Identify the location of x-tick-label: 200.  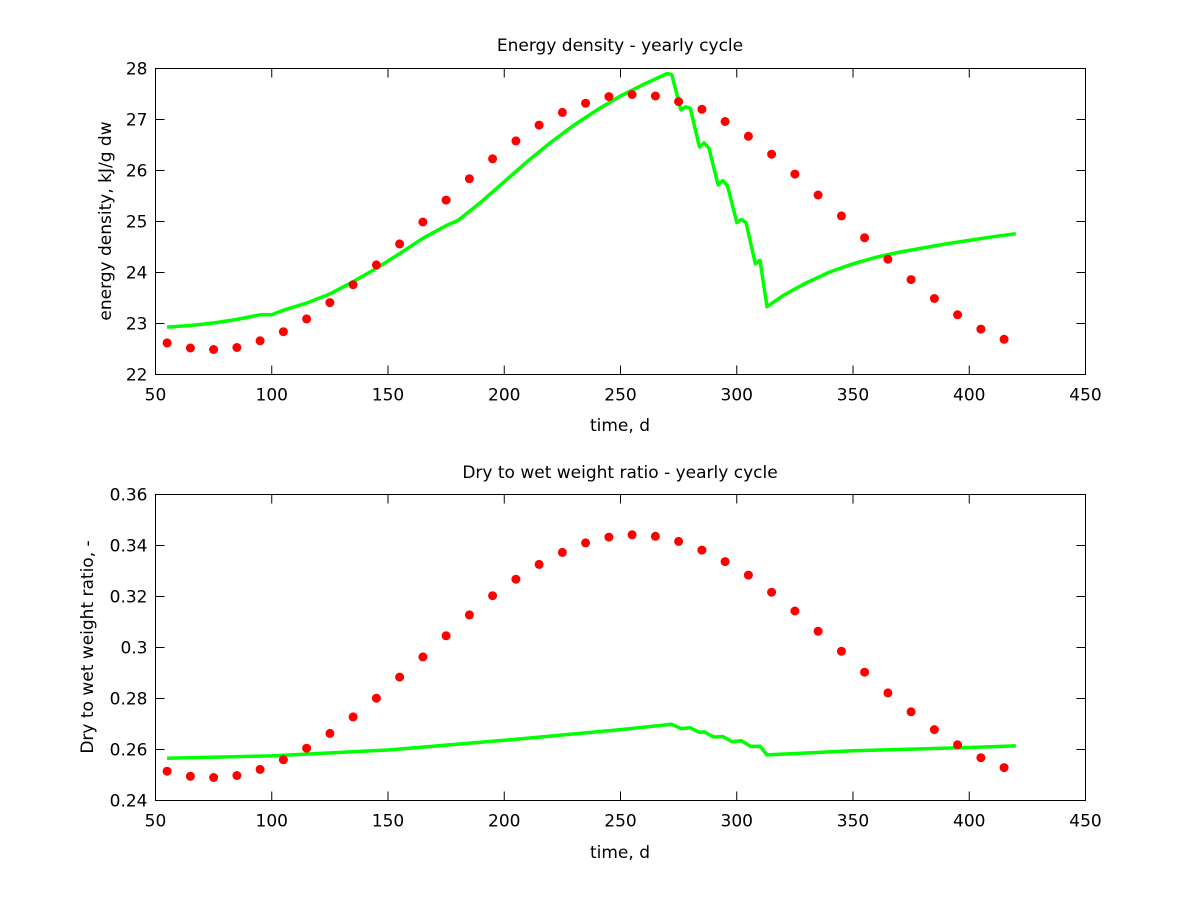
(504, 396).